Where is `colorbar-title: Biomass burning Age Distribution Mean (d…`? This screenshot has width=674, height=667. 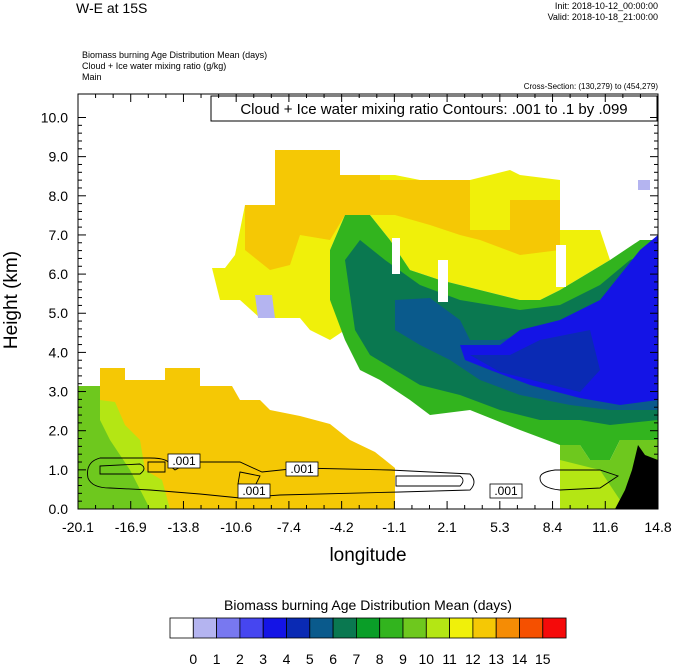 colorbar-title: Biomass burning Age Distribution Mean (d… is located at coordinates (368, 605).